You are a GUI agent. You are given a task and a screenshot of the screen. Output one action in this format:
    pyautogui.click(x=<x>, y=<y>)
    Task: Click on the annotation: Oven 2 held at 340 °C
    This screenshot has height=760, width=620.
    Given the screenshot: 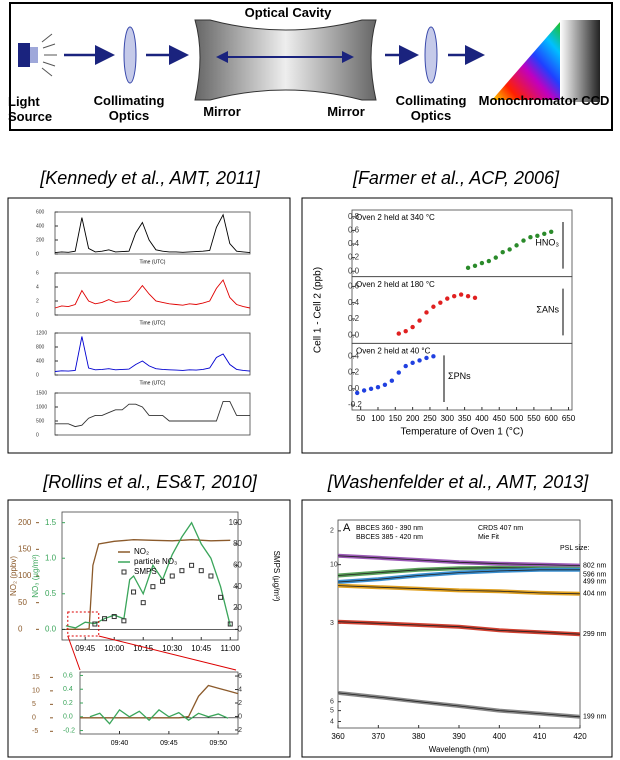 What is the action you would take?
    pyautogui.click(x=395, y=217)
    